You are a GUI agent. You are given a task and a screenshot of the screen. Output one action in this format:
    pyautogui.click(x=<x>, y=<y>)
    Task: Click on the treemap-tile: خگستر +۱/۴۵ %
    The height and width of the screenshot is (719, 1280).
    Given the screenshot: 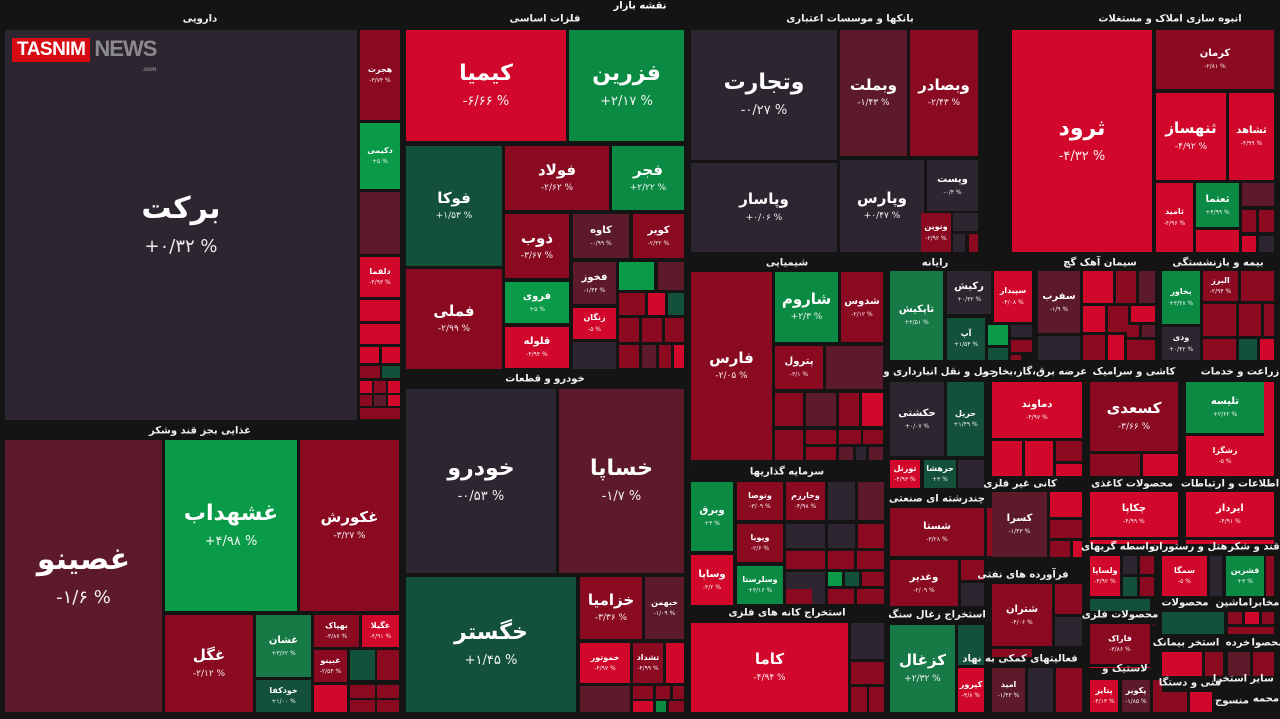 What is the action you would take?
    pyautogui.click(x=491, y=644)
    